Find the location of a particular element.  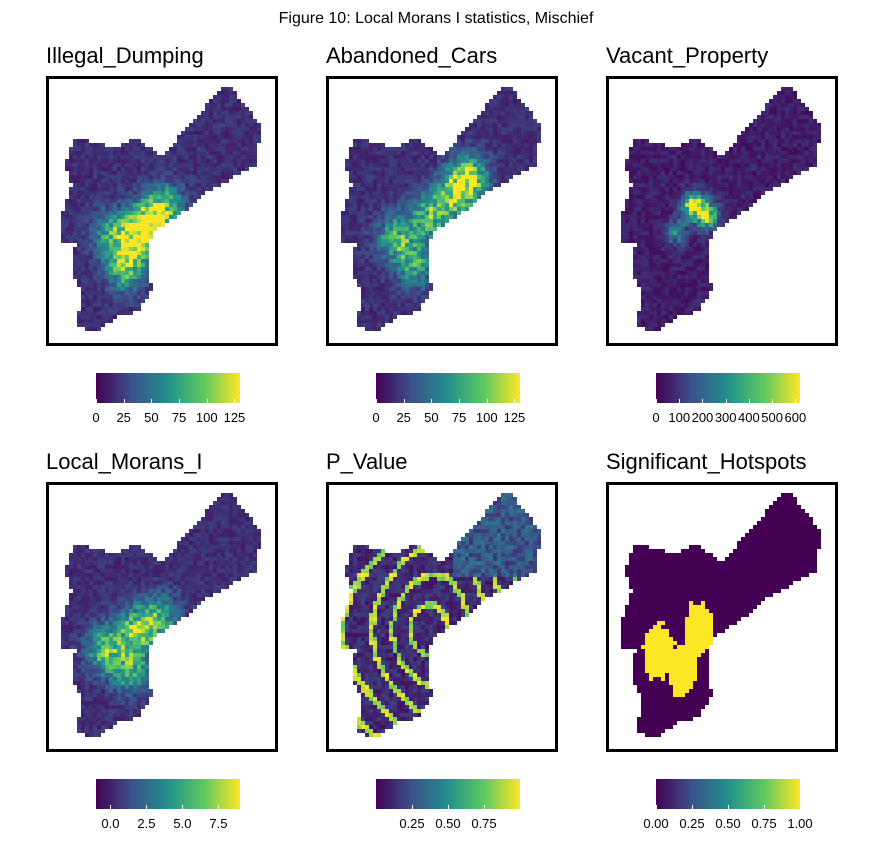

legend-tick-label: 0 is located at coordinates (655, 417).